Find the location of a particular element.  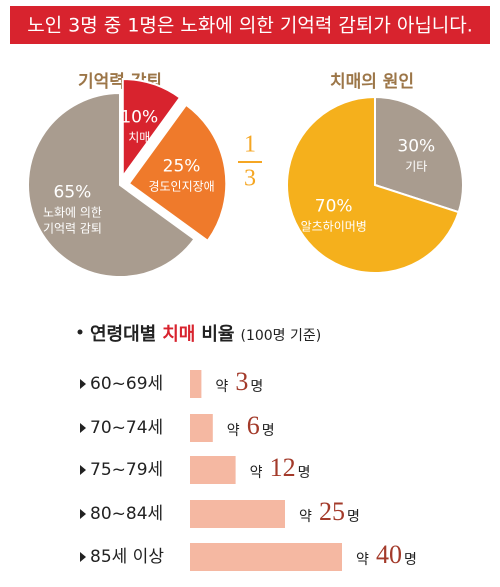

slice-label: 30% 기타 is located at coordinates (416, 154).